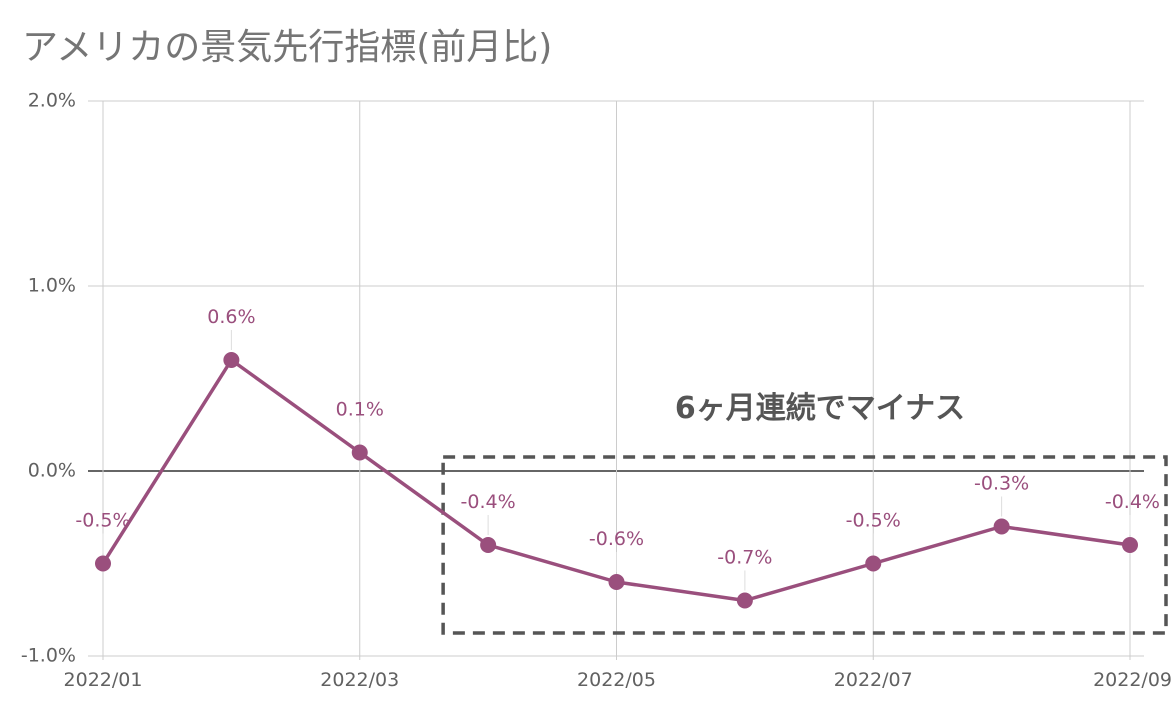  What do you see at coordinates (52, 286) in the screenshot?
I see `y-tick-label: 1.0%` at bounding box center [52, 286].